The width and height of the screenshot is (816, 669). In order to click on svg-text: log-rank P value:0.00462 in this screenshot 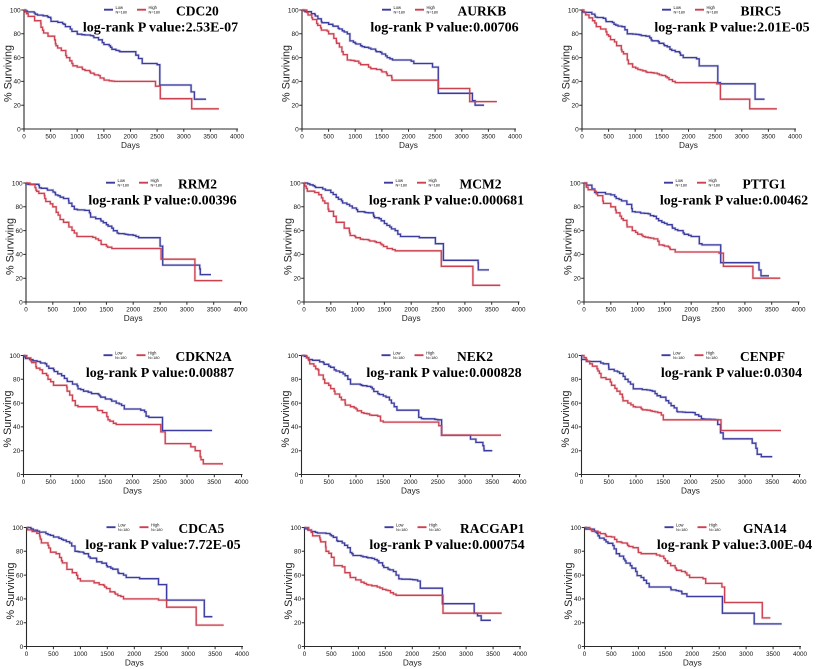, I will do `click(734, 201)`.